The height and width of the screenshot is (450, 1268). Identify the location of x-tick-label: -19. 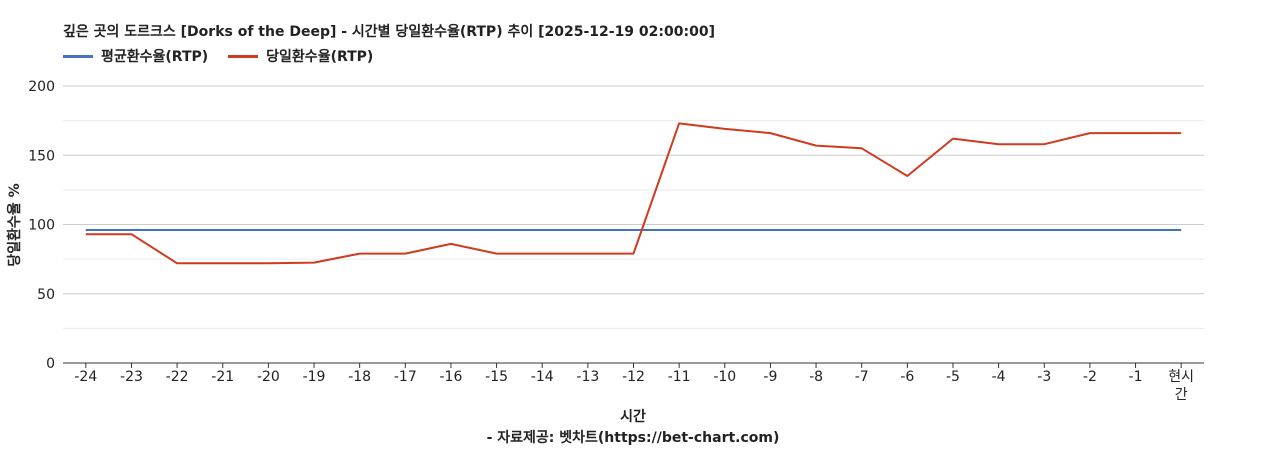
(314, 377).